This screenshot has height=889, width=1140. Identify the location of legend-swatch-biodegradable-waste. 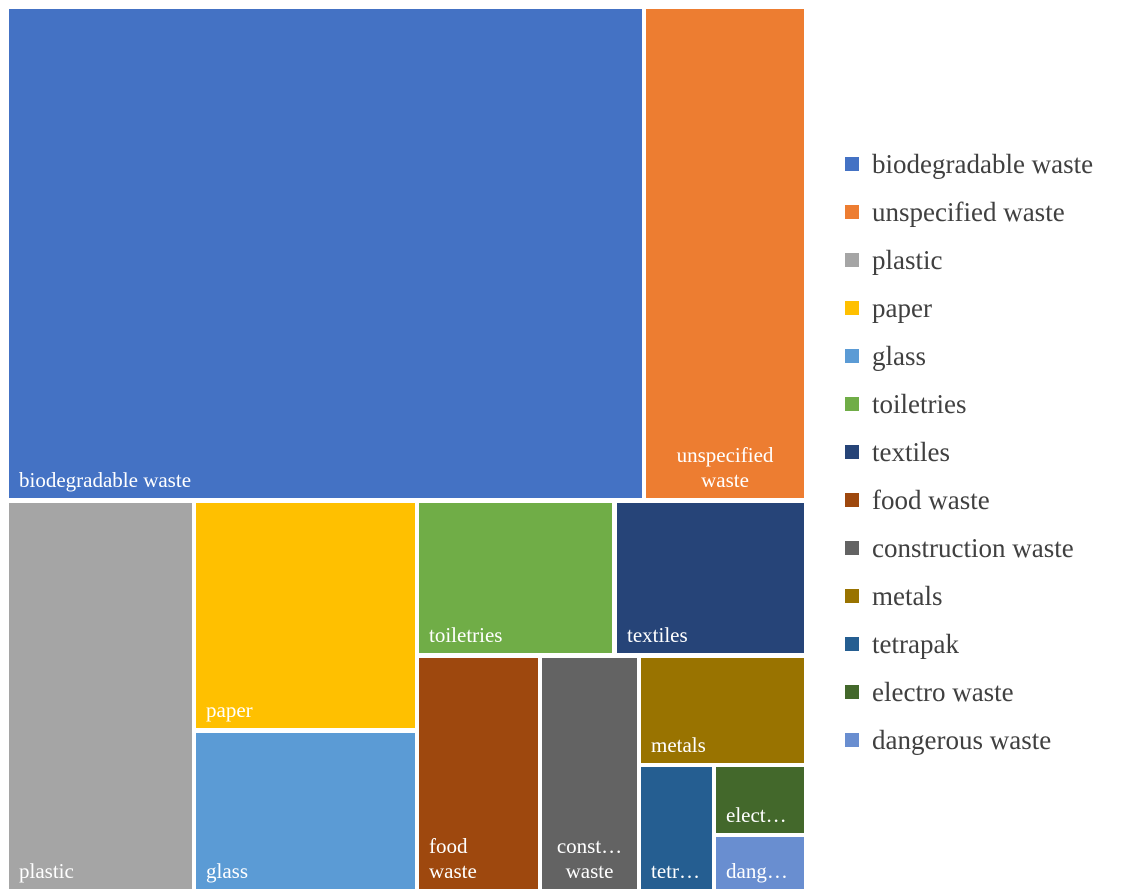
(852, 164).